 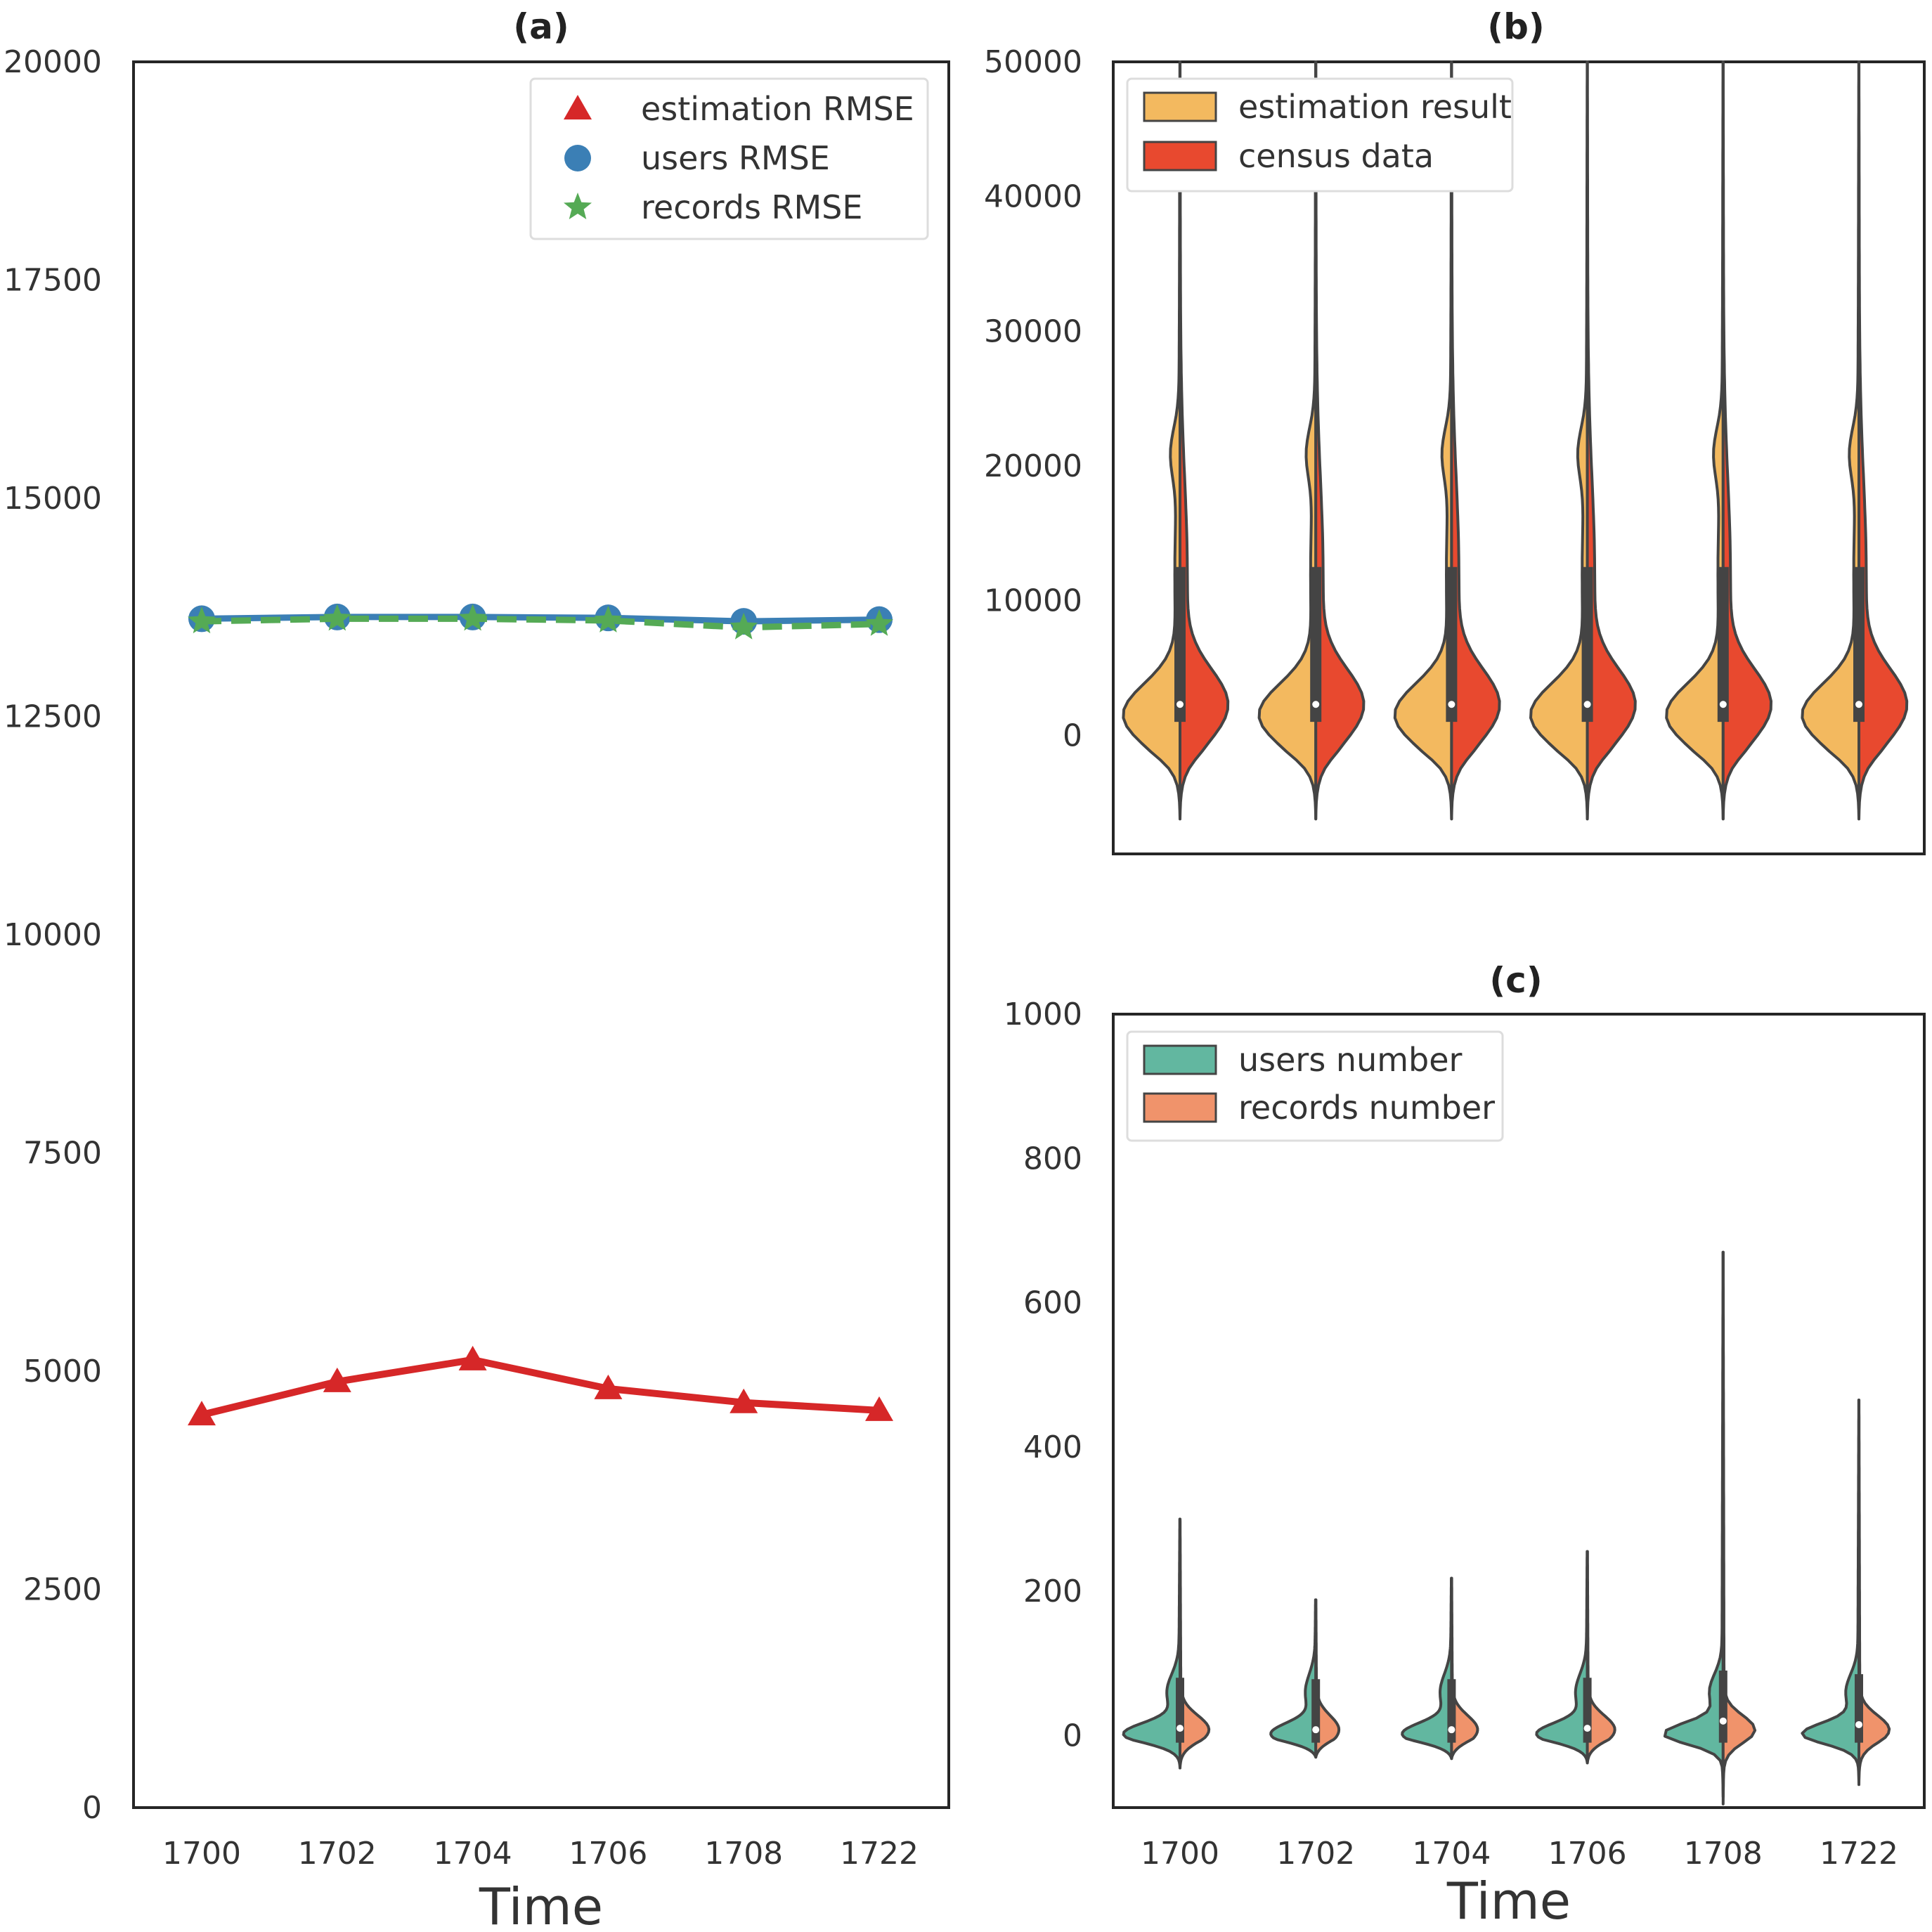 I want to click on panel-c-ytick-label: 600, so click(x=1052, y=1303).